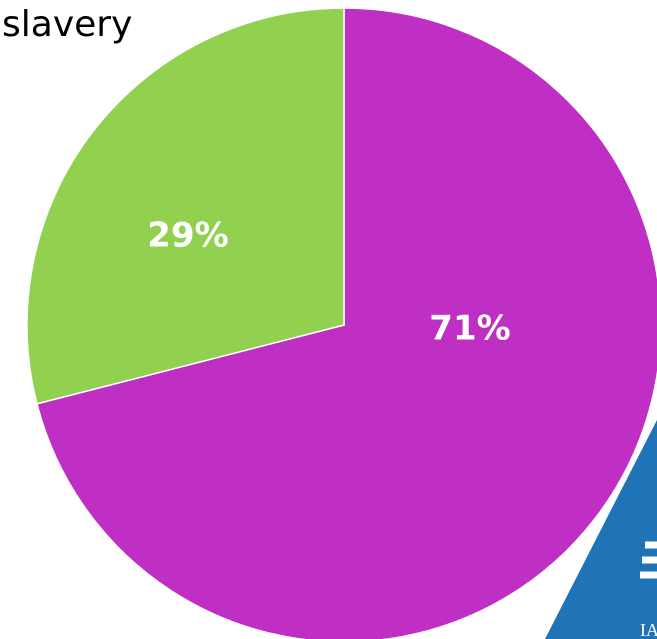  I want to click on logo-stripes, so click(648, 560).